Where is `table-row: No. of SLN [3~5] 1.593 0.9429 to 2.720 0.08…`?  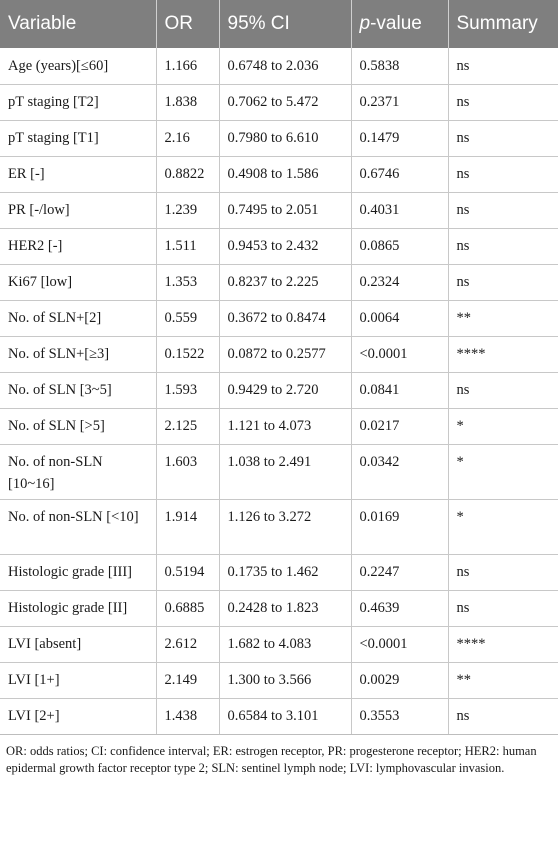
table-row: No. of SLN [3~5] 1.593 0.9429 to 2.720 0.08… is located at coordinates (279, 390).